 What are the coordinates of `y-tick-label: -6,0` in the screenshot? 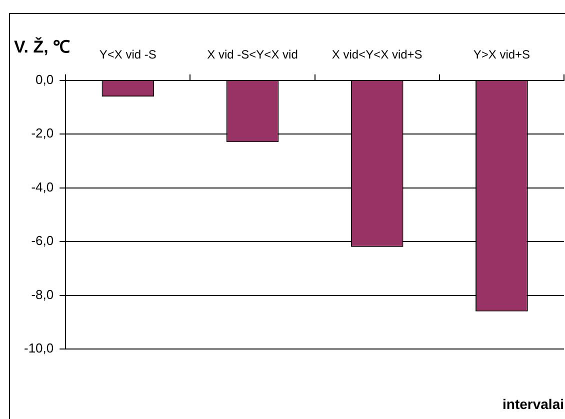 It's located at (42, 240).